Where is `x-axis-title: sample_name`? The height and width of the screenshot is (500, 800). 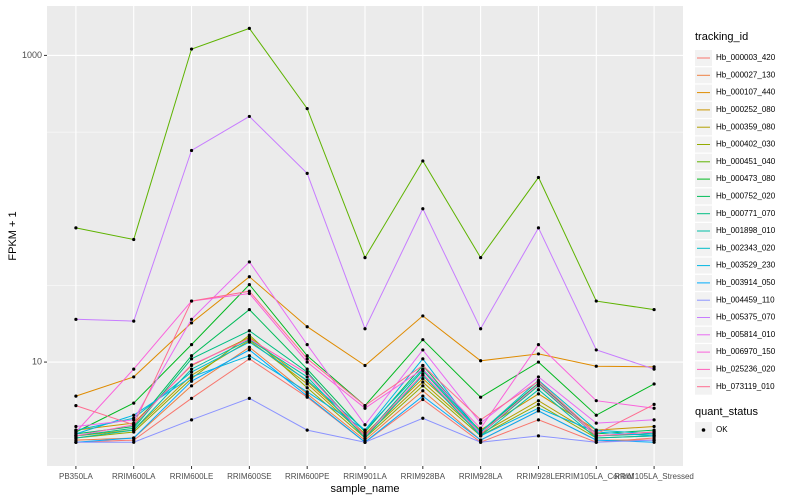 x-axis-title: sample_name is located at coordinates (364, 489).